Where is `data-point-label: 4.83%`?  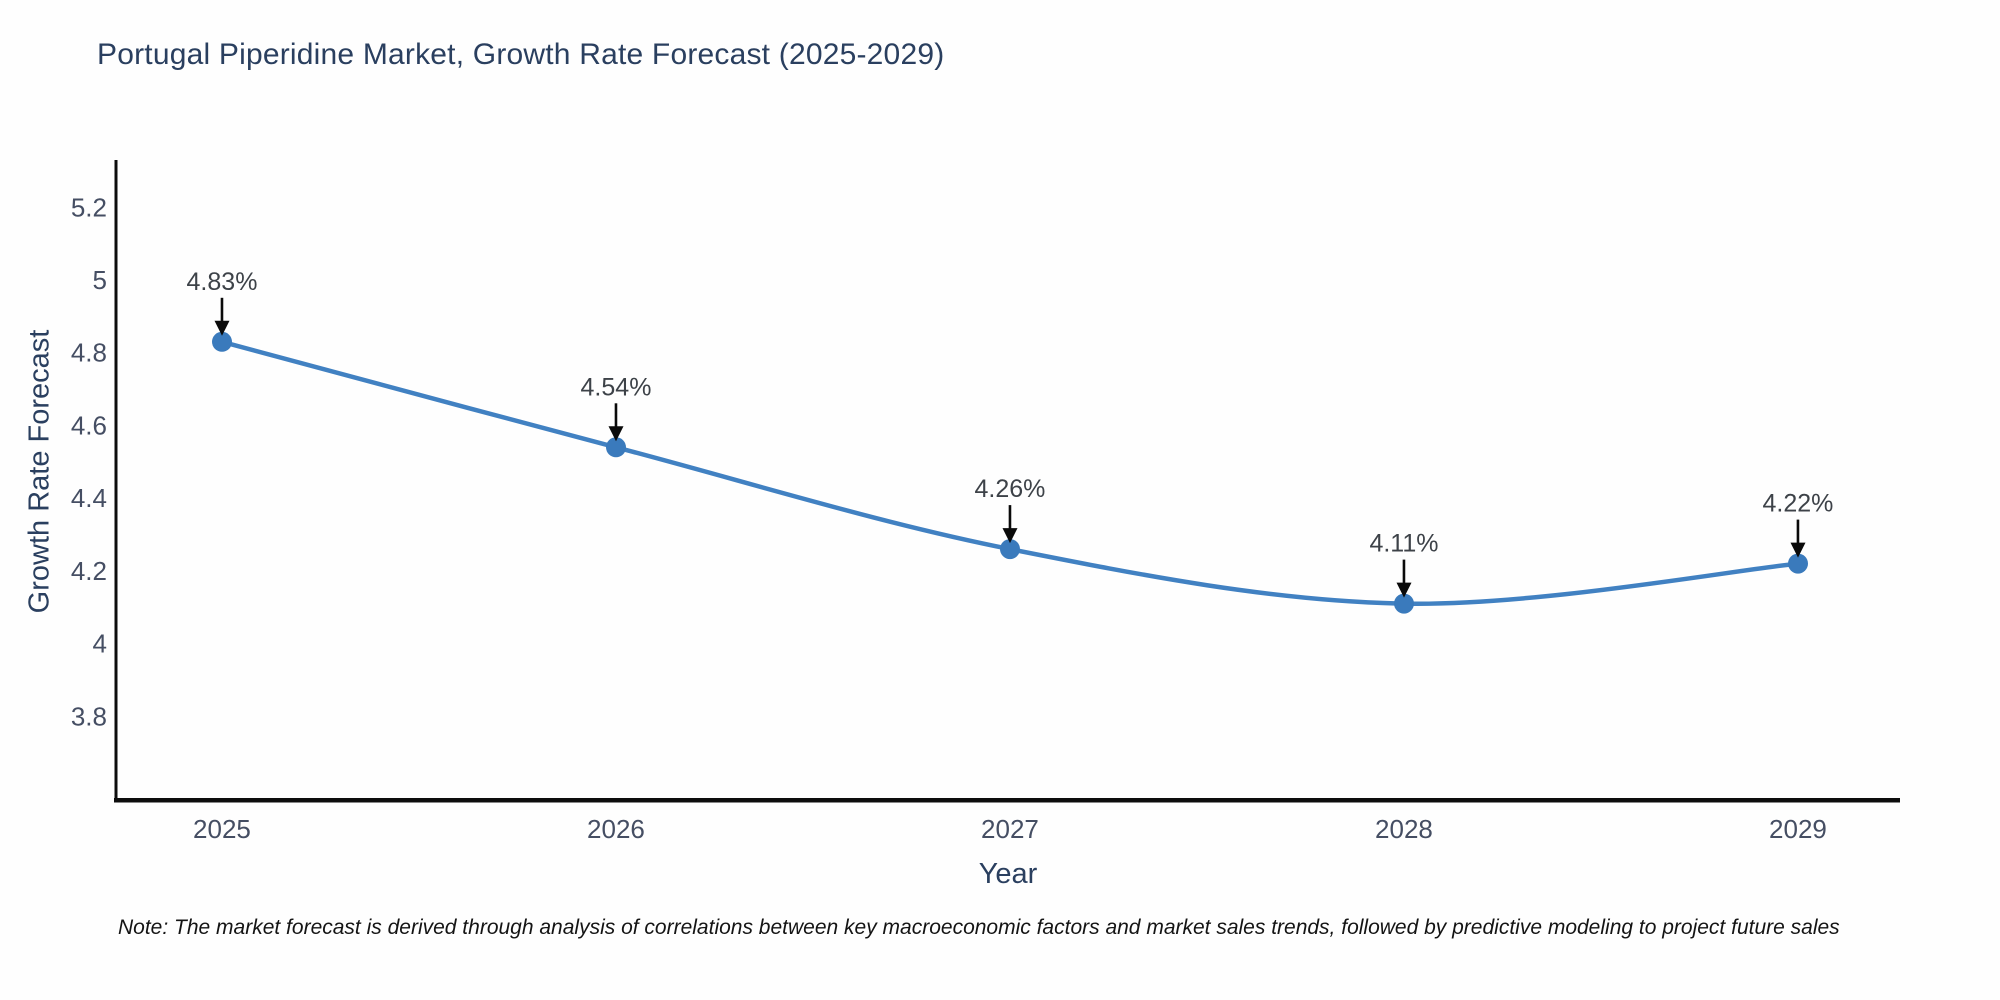 data-point-label: 4.83% is located at coordinates (222, 282).